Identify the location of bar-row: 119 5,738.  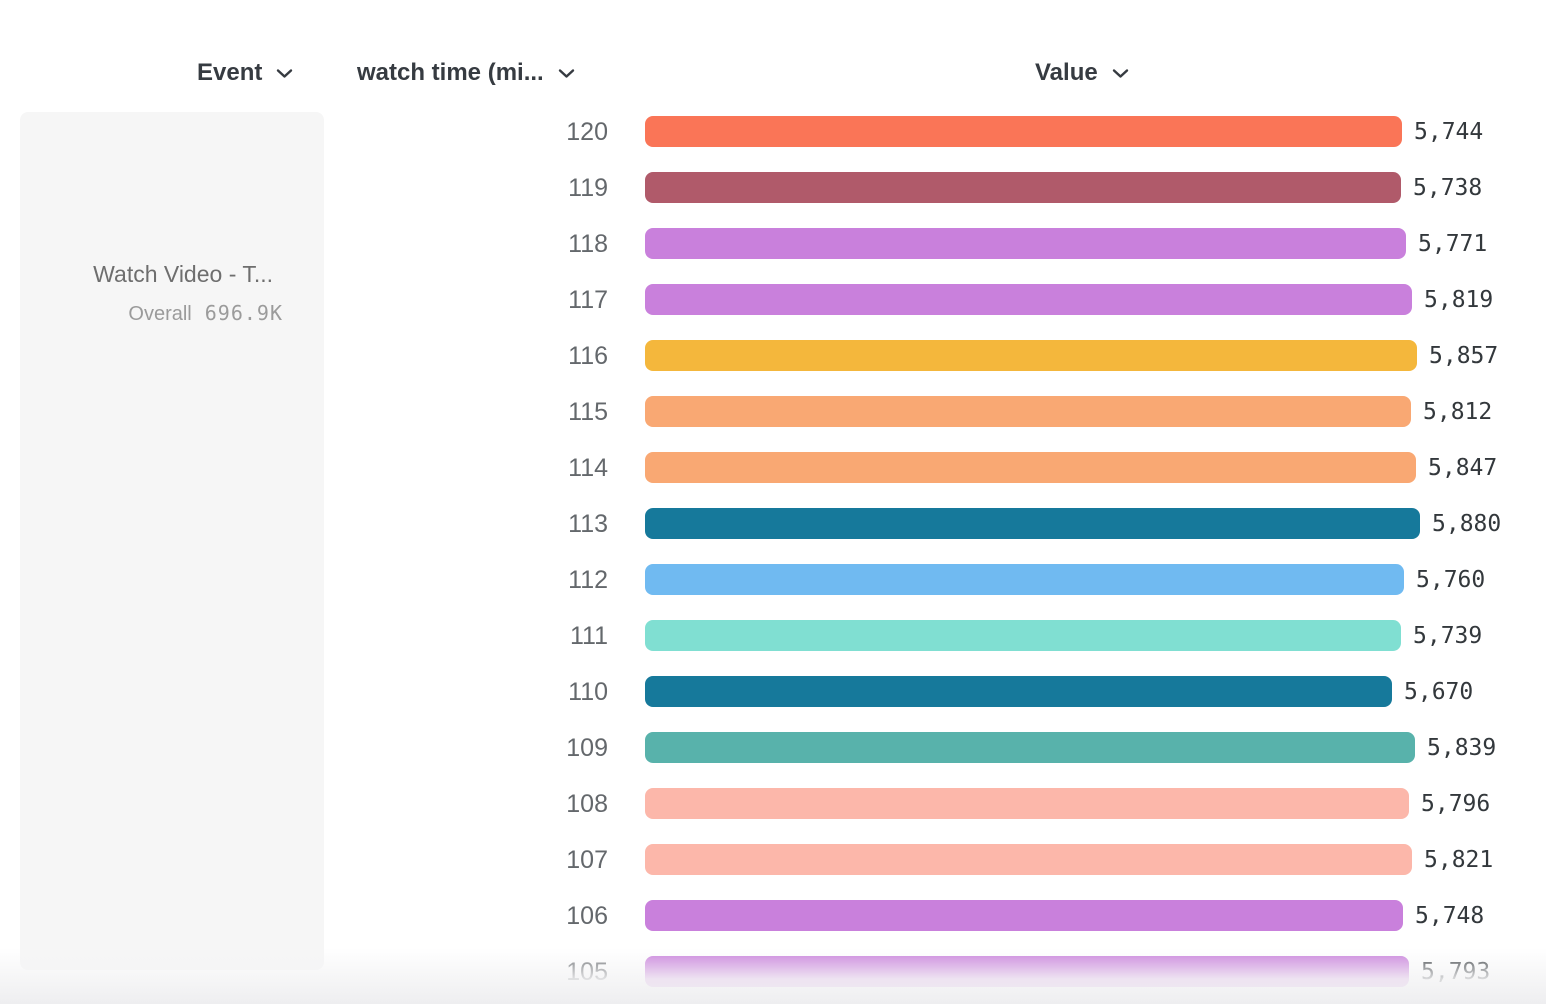
(773, 188).